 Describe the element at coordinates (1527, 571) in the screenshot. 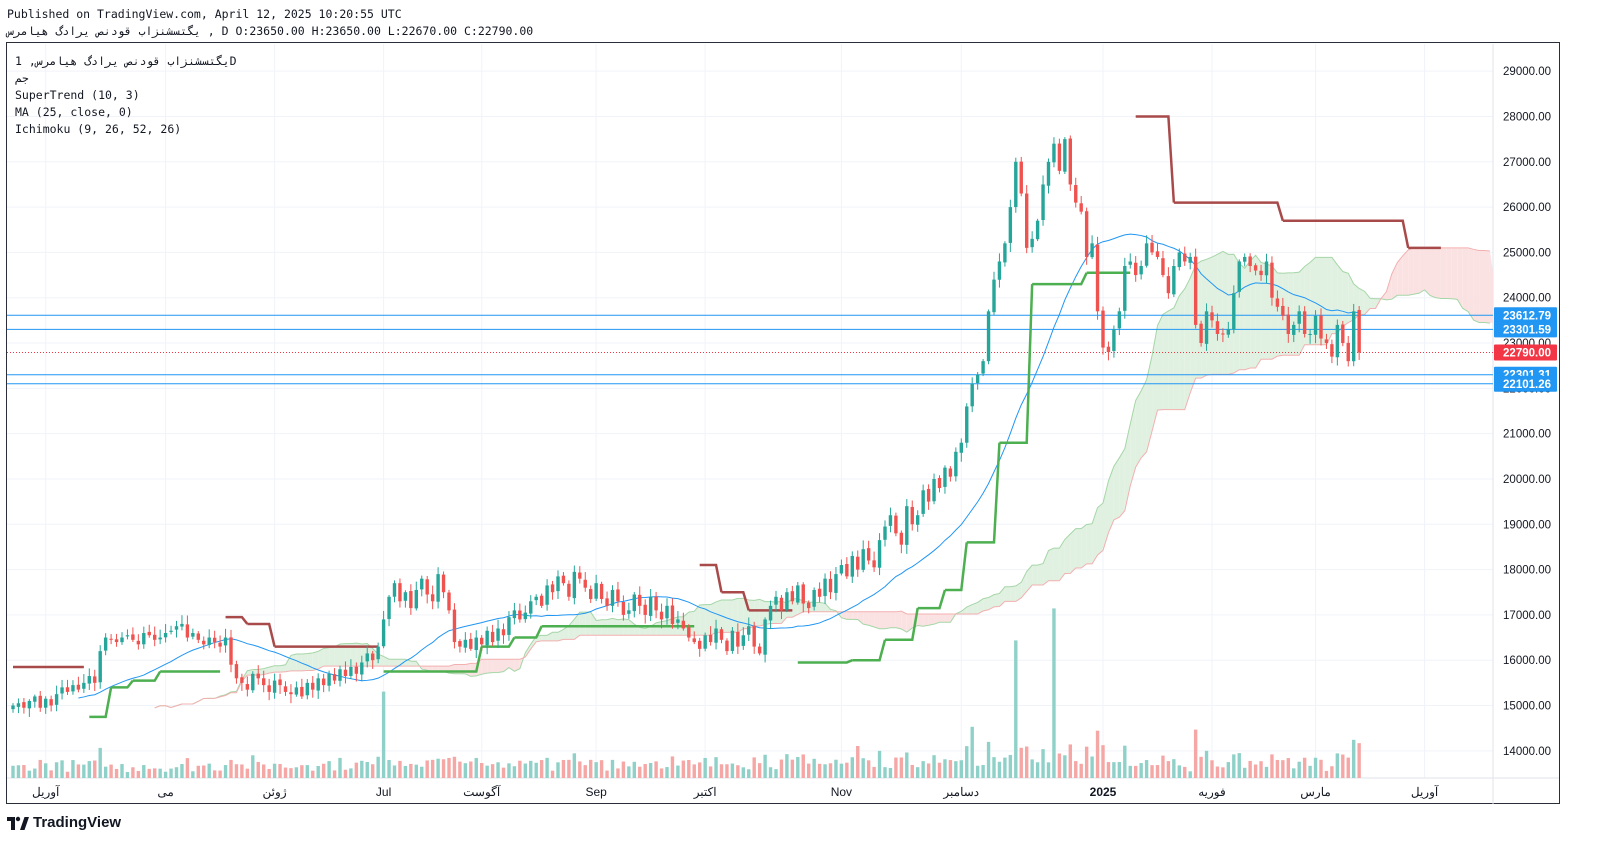

I see `y-tick-4: 18000.00` at that location.